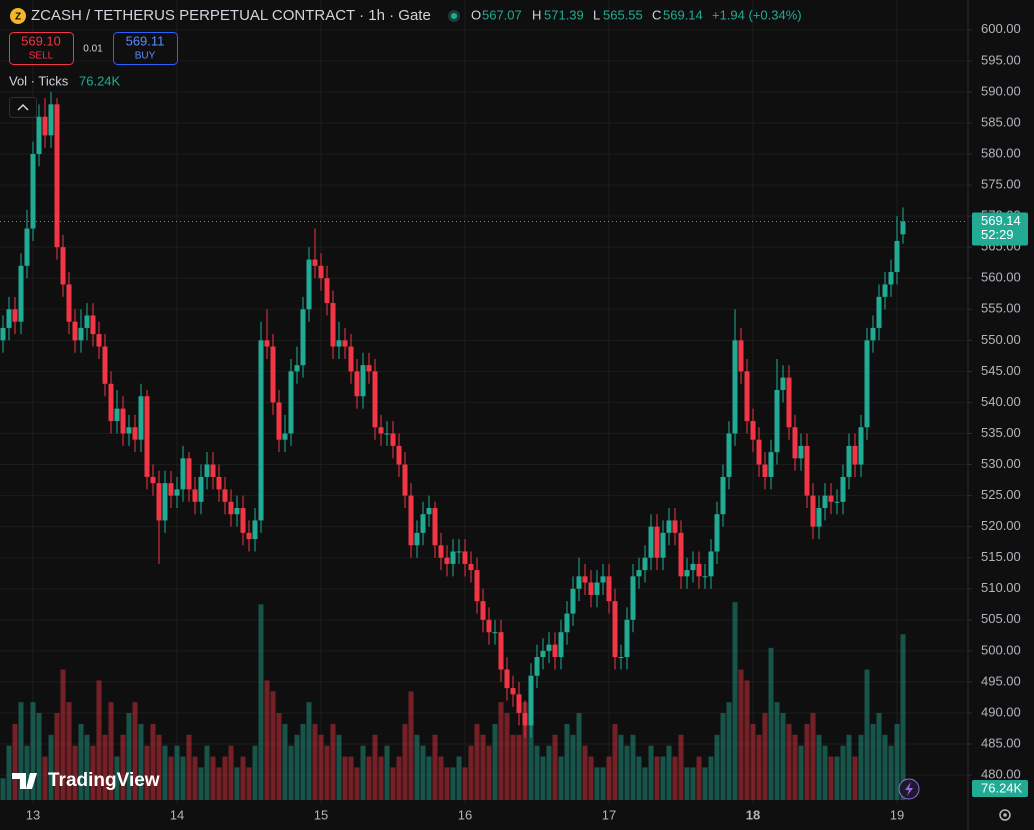 Image resolution: width=1034 pixels, height=830 pixels. What do you see at coordinates (564, 14) in the screenshot?
I see `ohlc-high: 571.39` at bounding box center [564, 14].